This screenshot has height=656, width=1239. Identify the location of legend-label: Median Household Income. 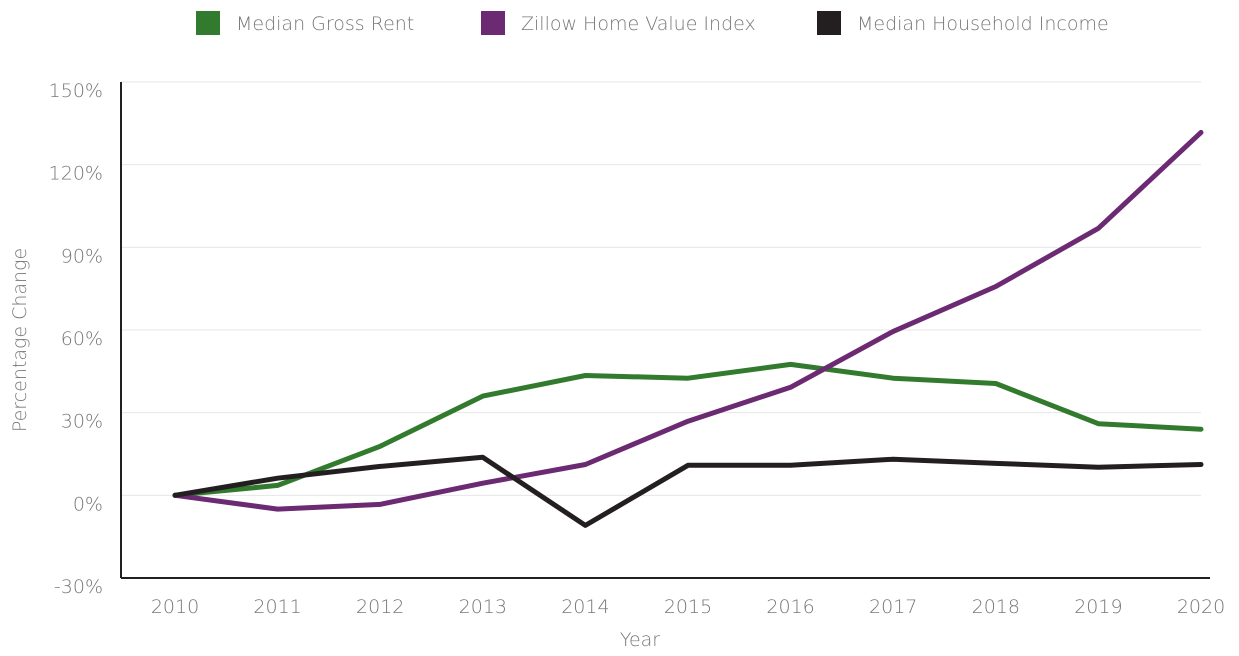
(983, 24).